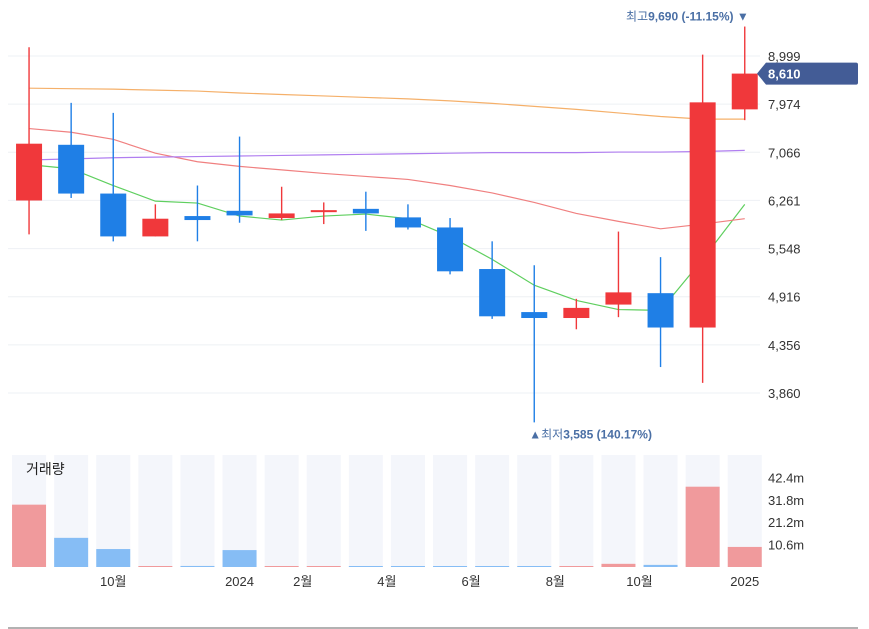 This screenshot has height=629, width=869. I want to click on volume-tick-label: 31.8m, so click(786, 500).